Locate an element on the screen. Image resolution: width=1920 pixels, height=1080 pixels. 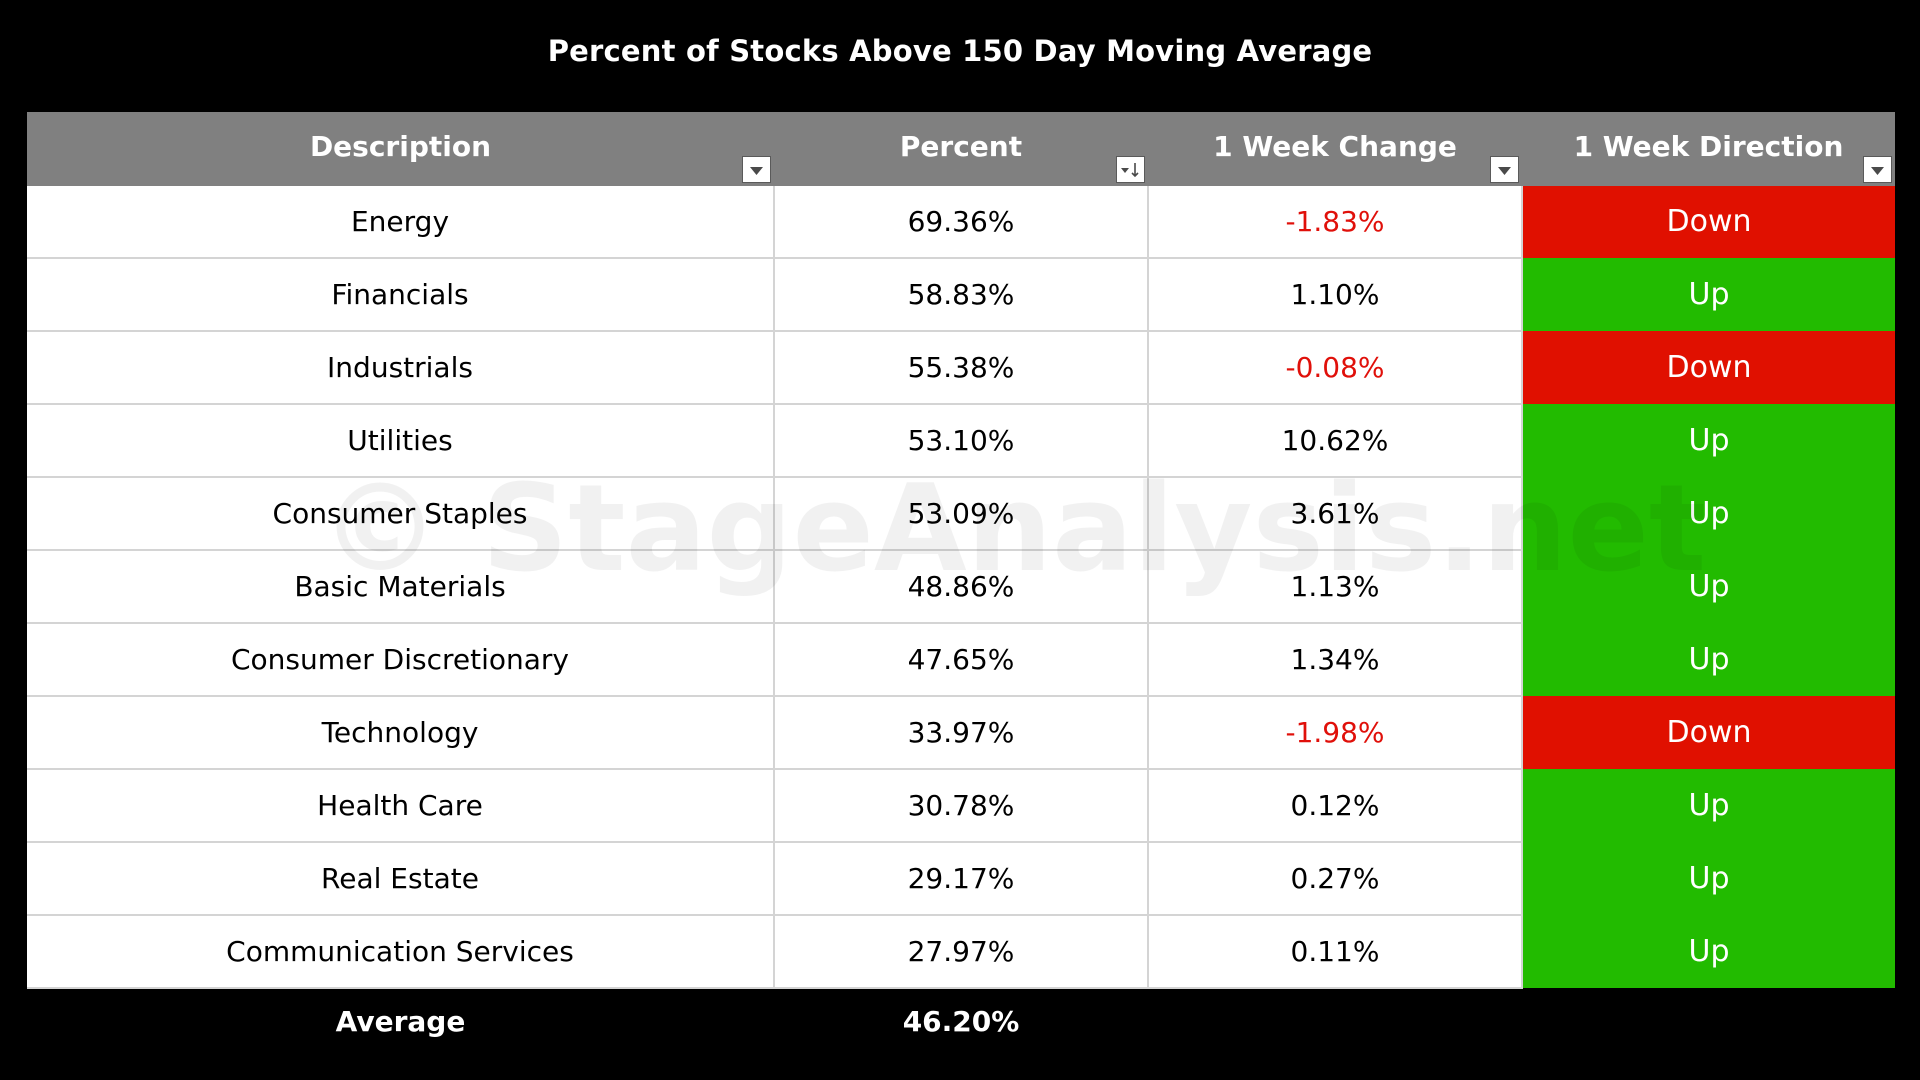
average-value: 46.20% is located at coordinates (961, 1021).